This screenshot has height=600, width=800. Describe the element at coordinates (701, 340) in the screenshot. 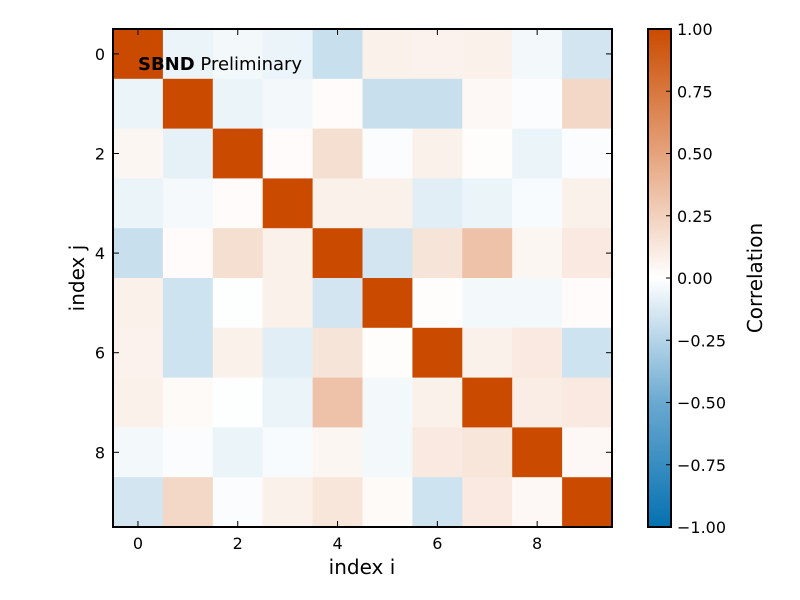

I see `colorbar-tick-label: −0.25` at that location.